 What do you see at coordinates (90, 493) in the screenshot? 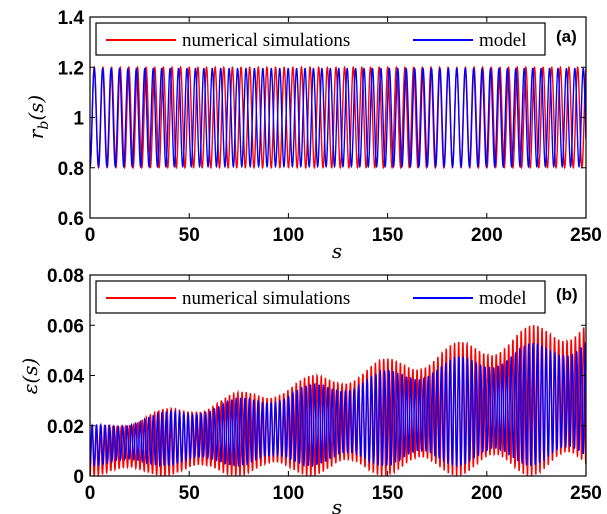
I see `panel-b-xtick-label: 0` at bounding box center [90, 493].